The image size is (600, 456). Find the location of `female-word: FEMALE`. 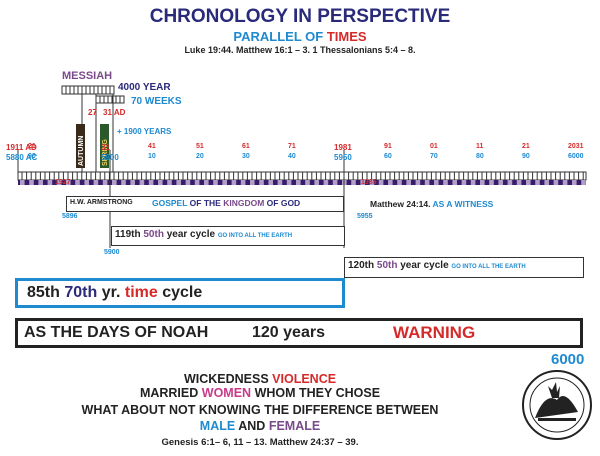

female-word: FEMALE is located at coordinates (294, 426).